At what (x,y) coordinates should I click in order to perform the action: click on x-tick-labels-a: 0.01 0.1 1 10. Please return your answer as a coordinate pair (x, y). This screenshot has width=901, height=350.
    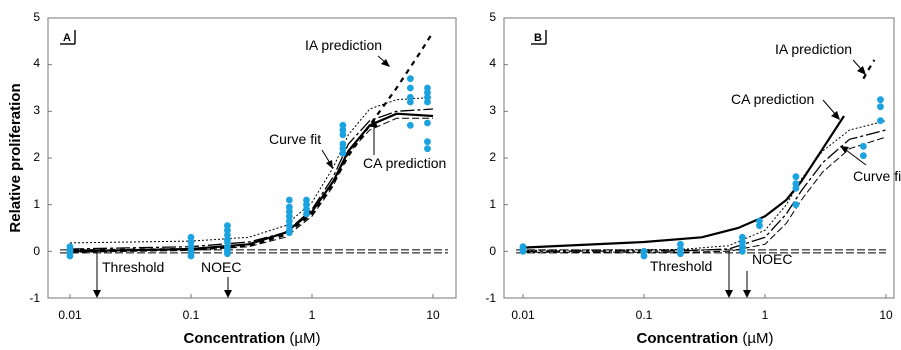
    Looking at the image, I should click on (249, 315).